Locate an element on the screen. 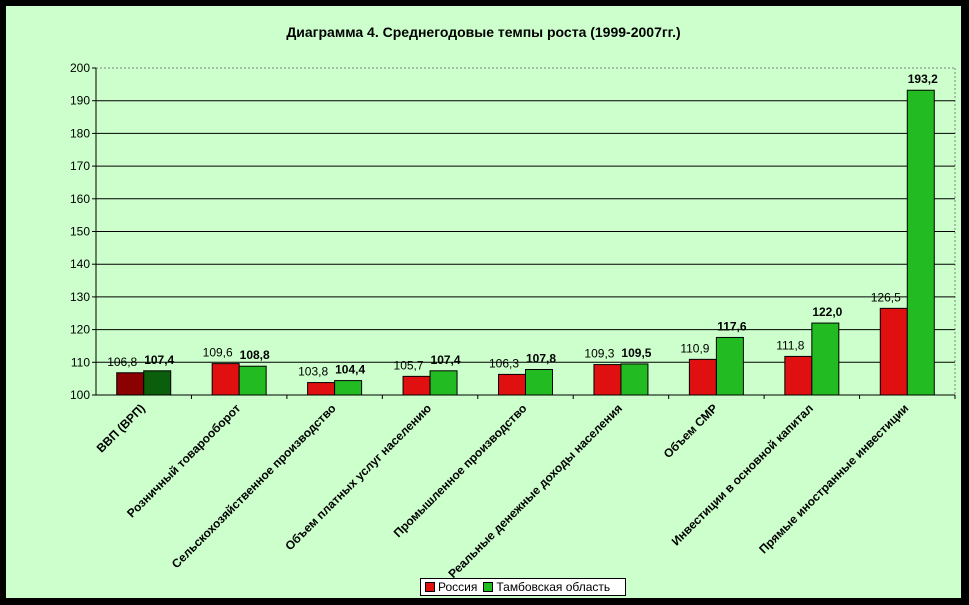 The image size is (969, 605). y-tick-label: 100 is located at coordinates (80, 395).